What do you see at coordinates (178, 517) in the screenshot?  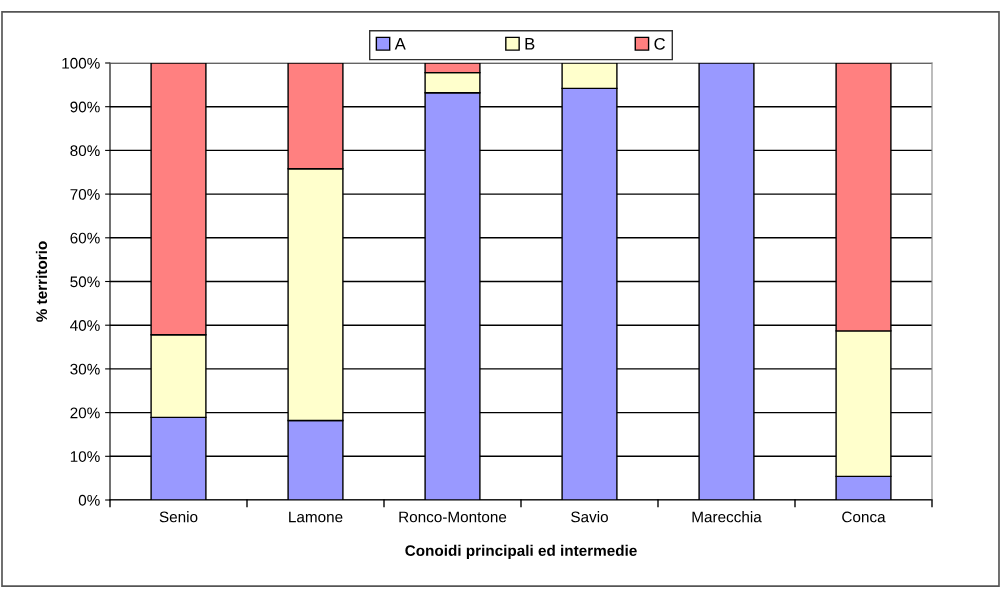 I see `x-tick-label: Senio` at bounding box center [178, 517].